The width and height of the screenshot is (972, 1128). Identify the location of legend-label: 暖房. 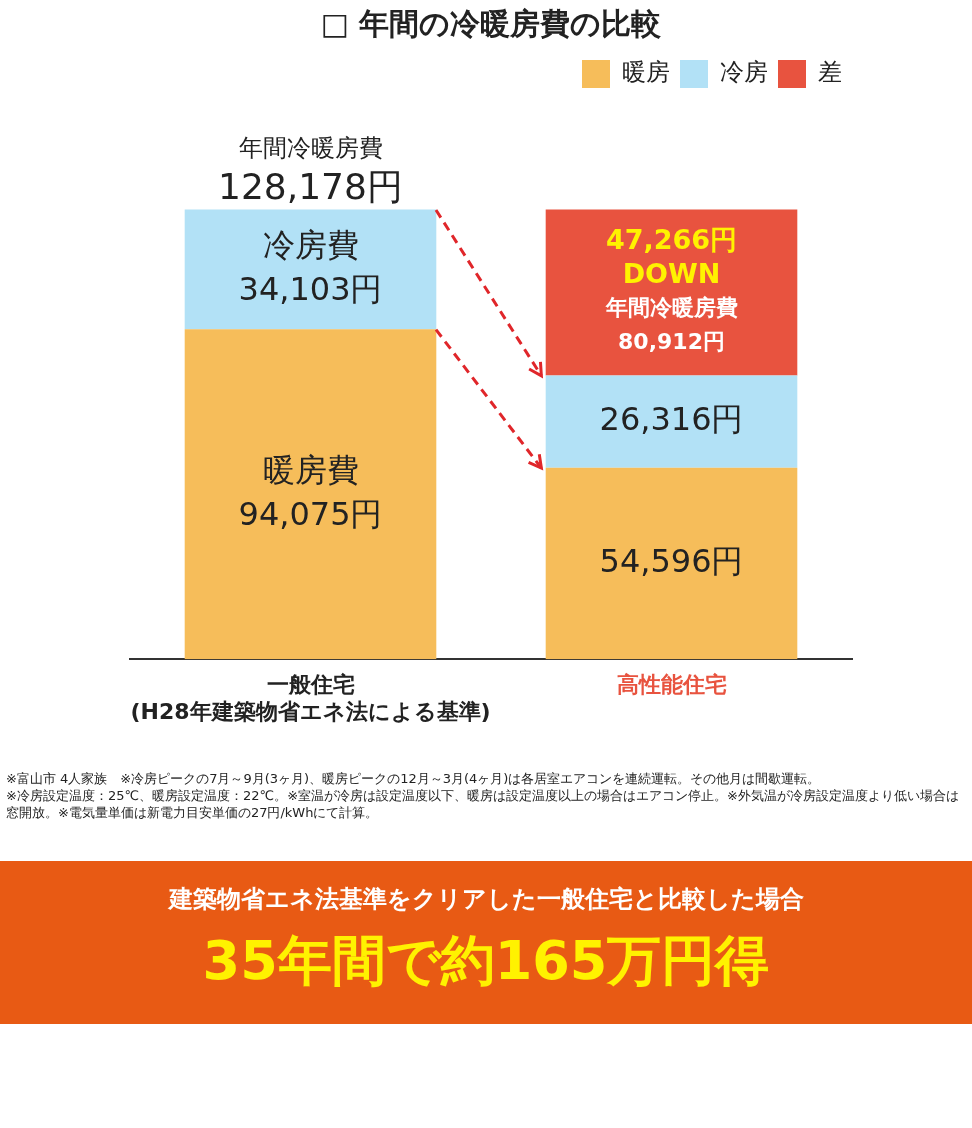
(646, 72).